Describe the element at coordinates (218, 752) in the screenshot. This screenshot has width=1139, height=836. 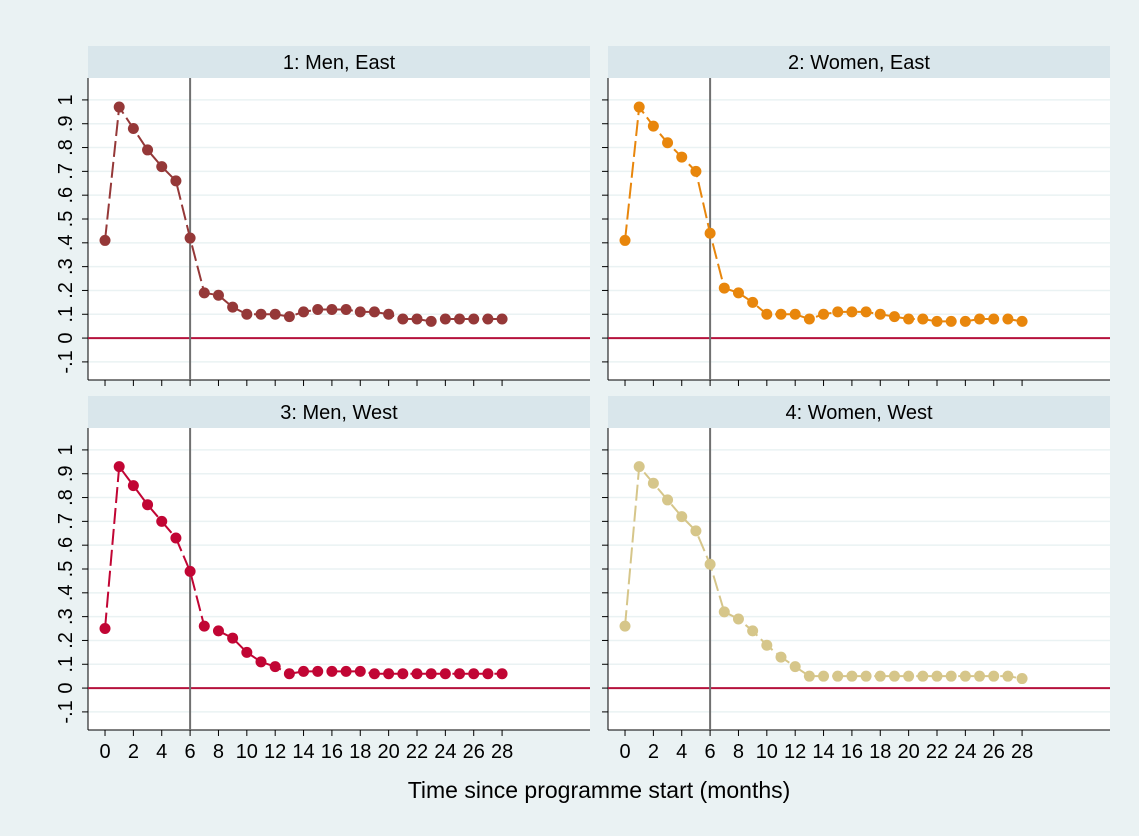
I see `x-tick-label: 8` at that location.